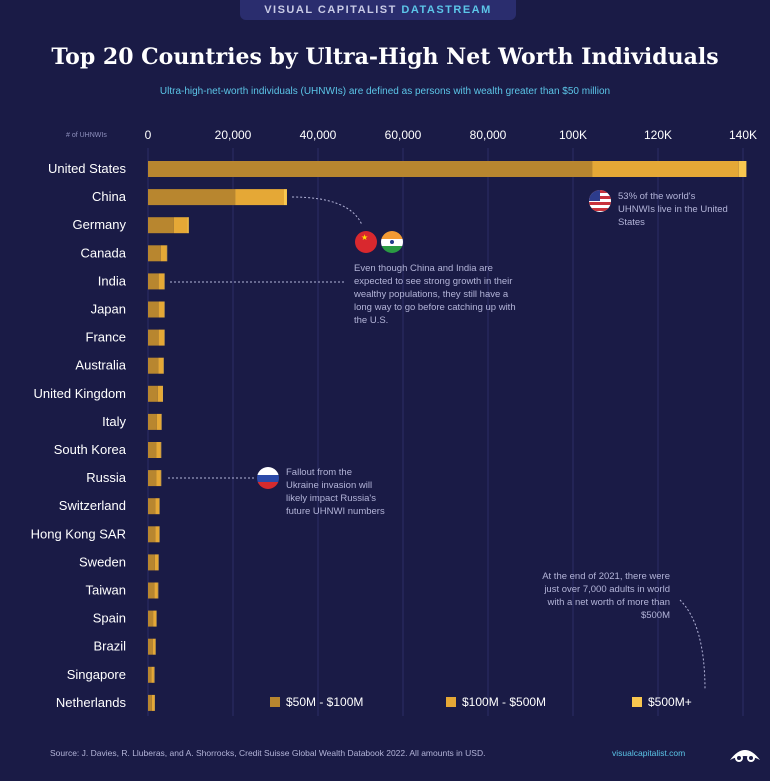 This screenshot has height=781, width=770. I want to click on category-label: Australia, so click(100, 365).